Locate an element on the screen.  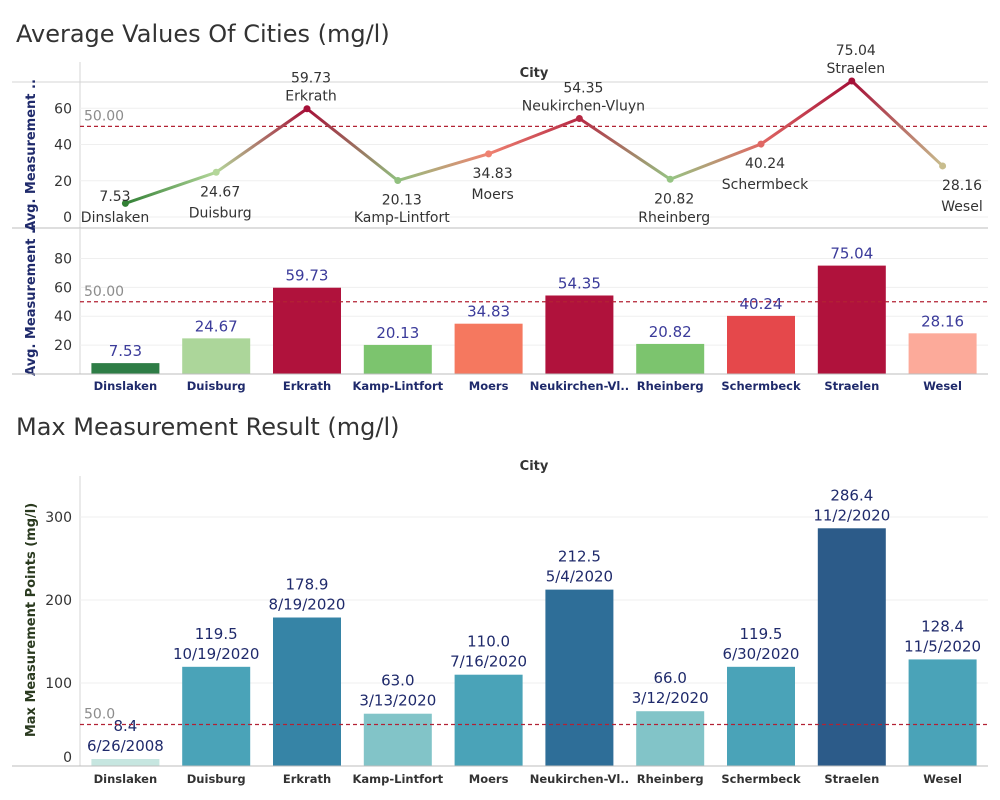
bar1-y-tick-label: 60 is located at coordinates (63, 288).